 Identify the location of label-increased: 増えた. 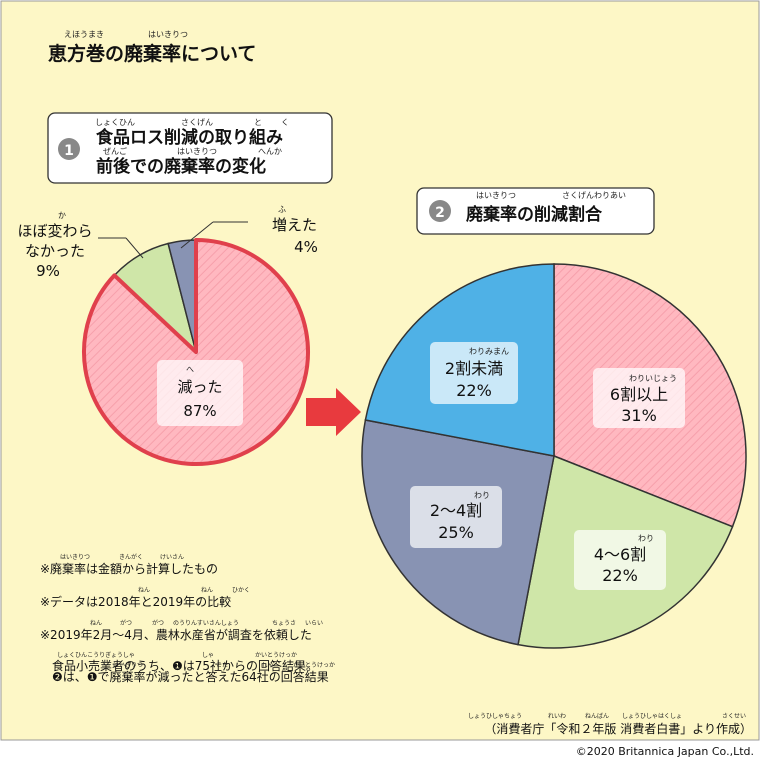
(294, 225).